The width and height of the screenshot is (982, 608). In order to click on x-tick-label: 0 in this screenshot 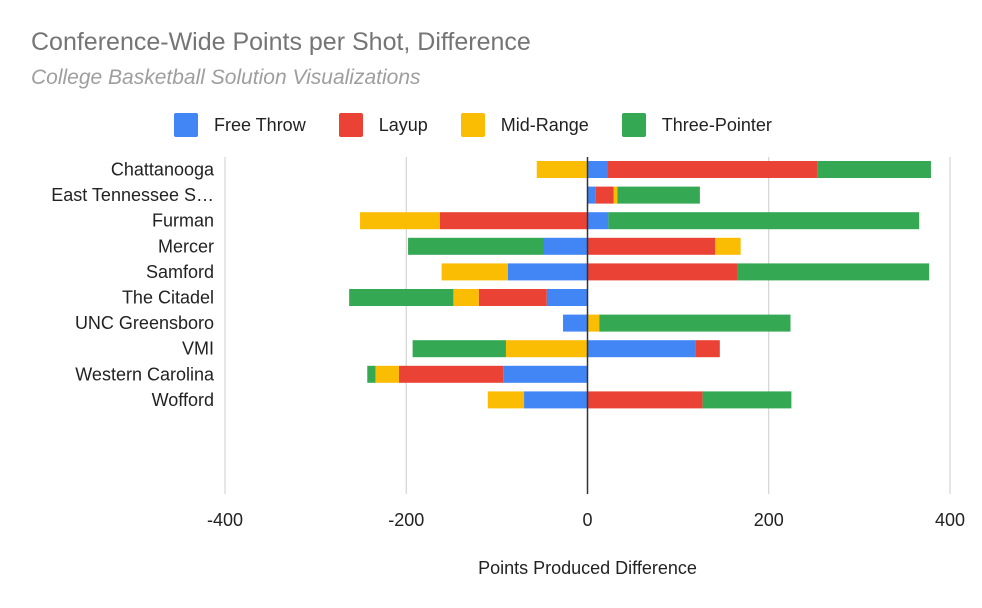, I will do `click(587, 520)`.